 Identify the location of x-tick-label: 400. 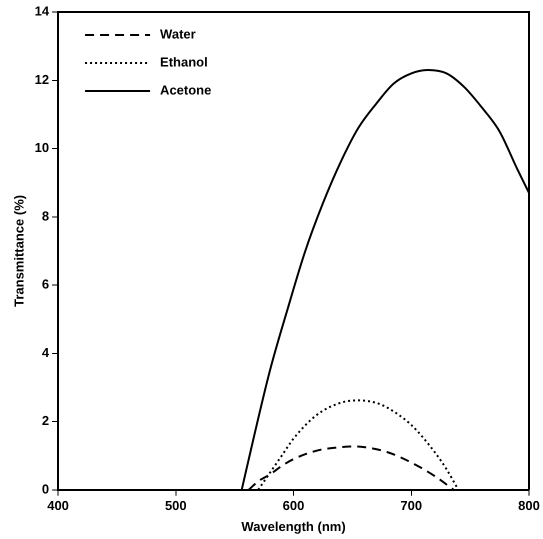
(58, 506).